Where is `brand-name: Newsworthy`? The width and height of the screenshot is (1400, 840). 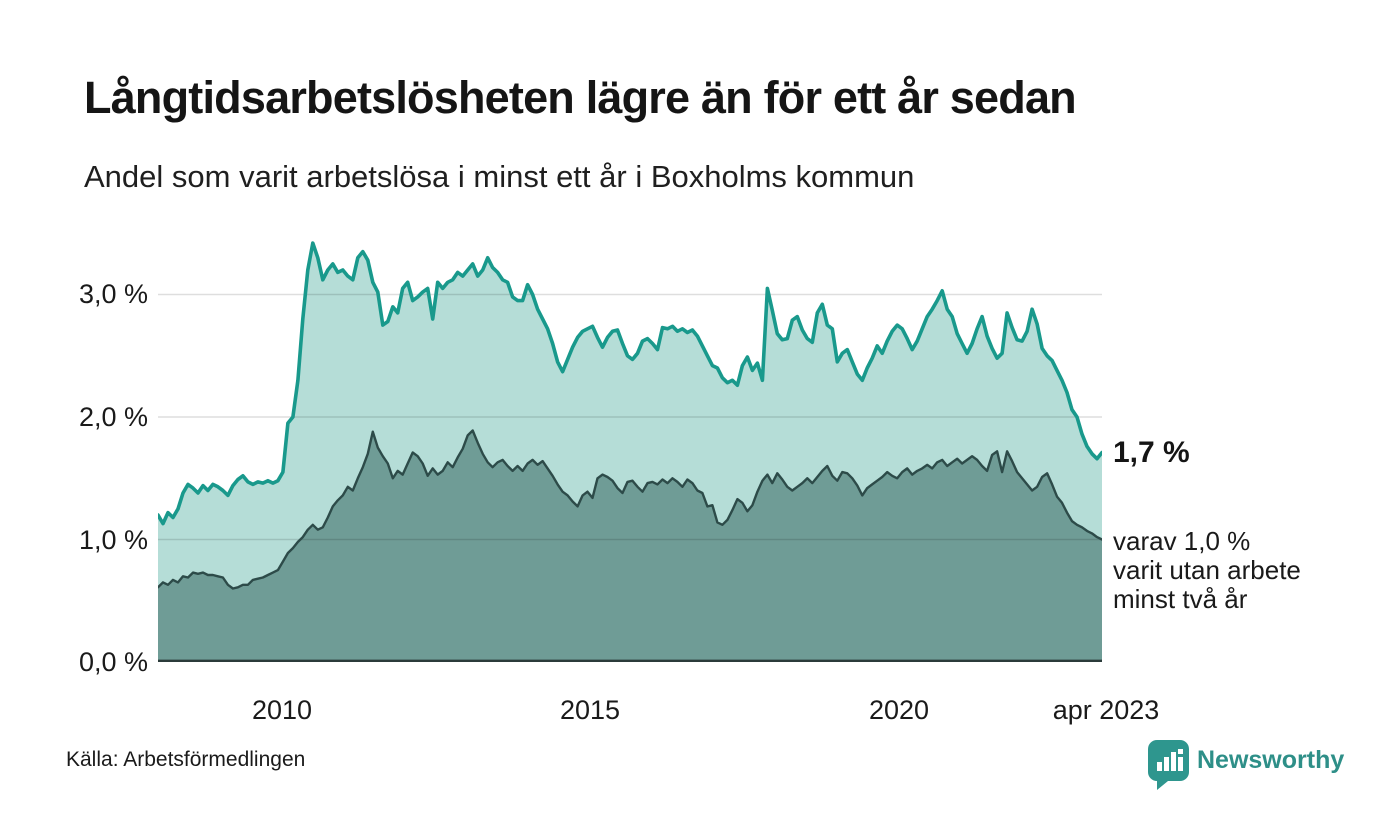
brand-name: Newsworthy is located at coordinates (1271, 760).